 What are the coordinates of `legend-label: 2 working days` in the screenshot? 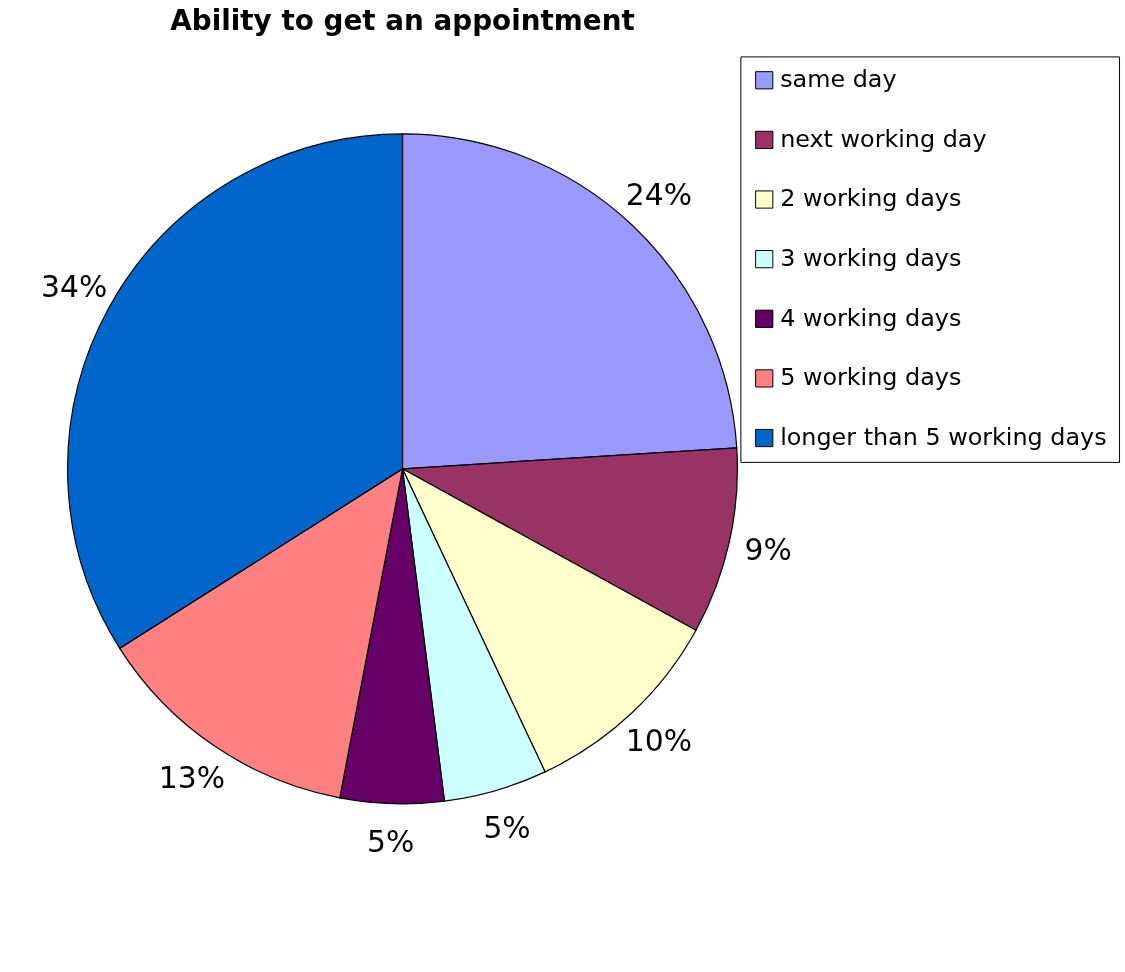 It's located at (871, 198).